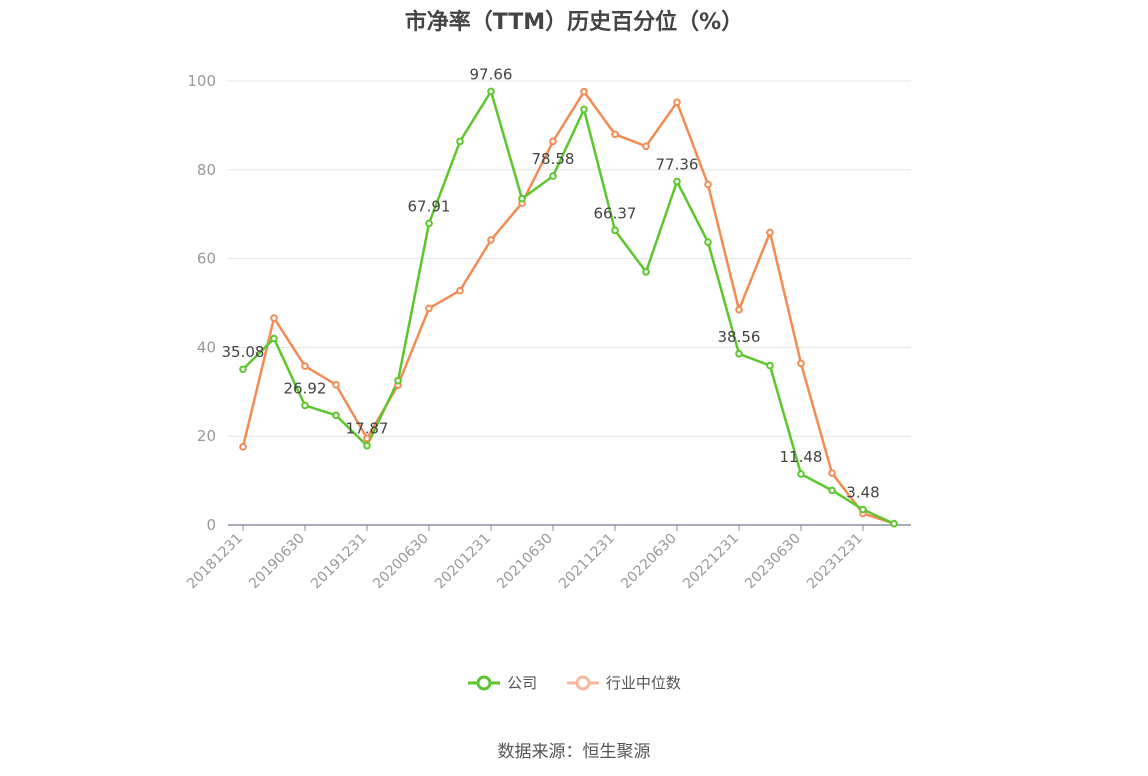 Image resolution: width=1148 pixels, height=776 pixels. I want to click on y-tick-label: 0, so click(211, 525).